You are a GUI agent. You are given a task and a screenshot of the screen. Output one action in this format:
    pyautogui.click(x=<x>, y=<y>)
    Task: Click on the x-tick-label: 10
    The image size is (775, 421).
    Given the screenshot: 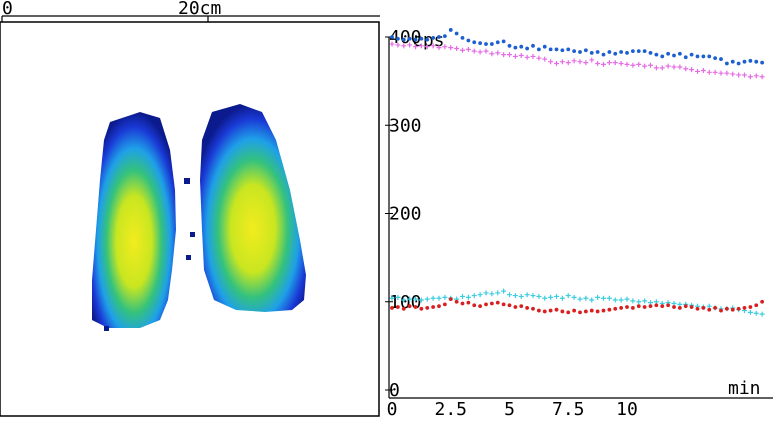 What is the action you would take?
    pyautogui.click(x=627, y=409)
    